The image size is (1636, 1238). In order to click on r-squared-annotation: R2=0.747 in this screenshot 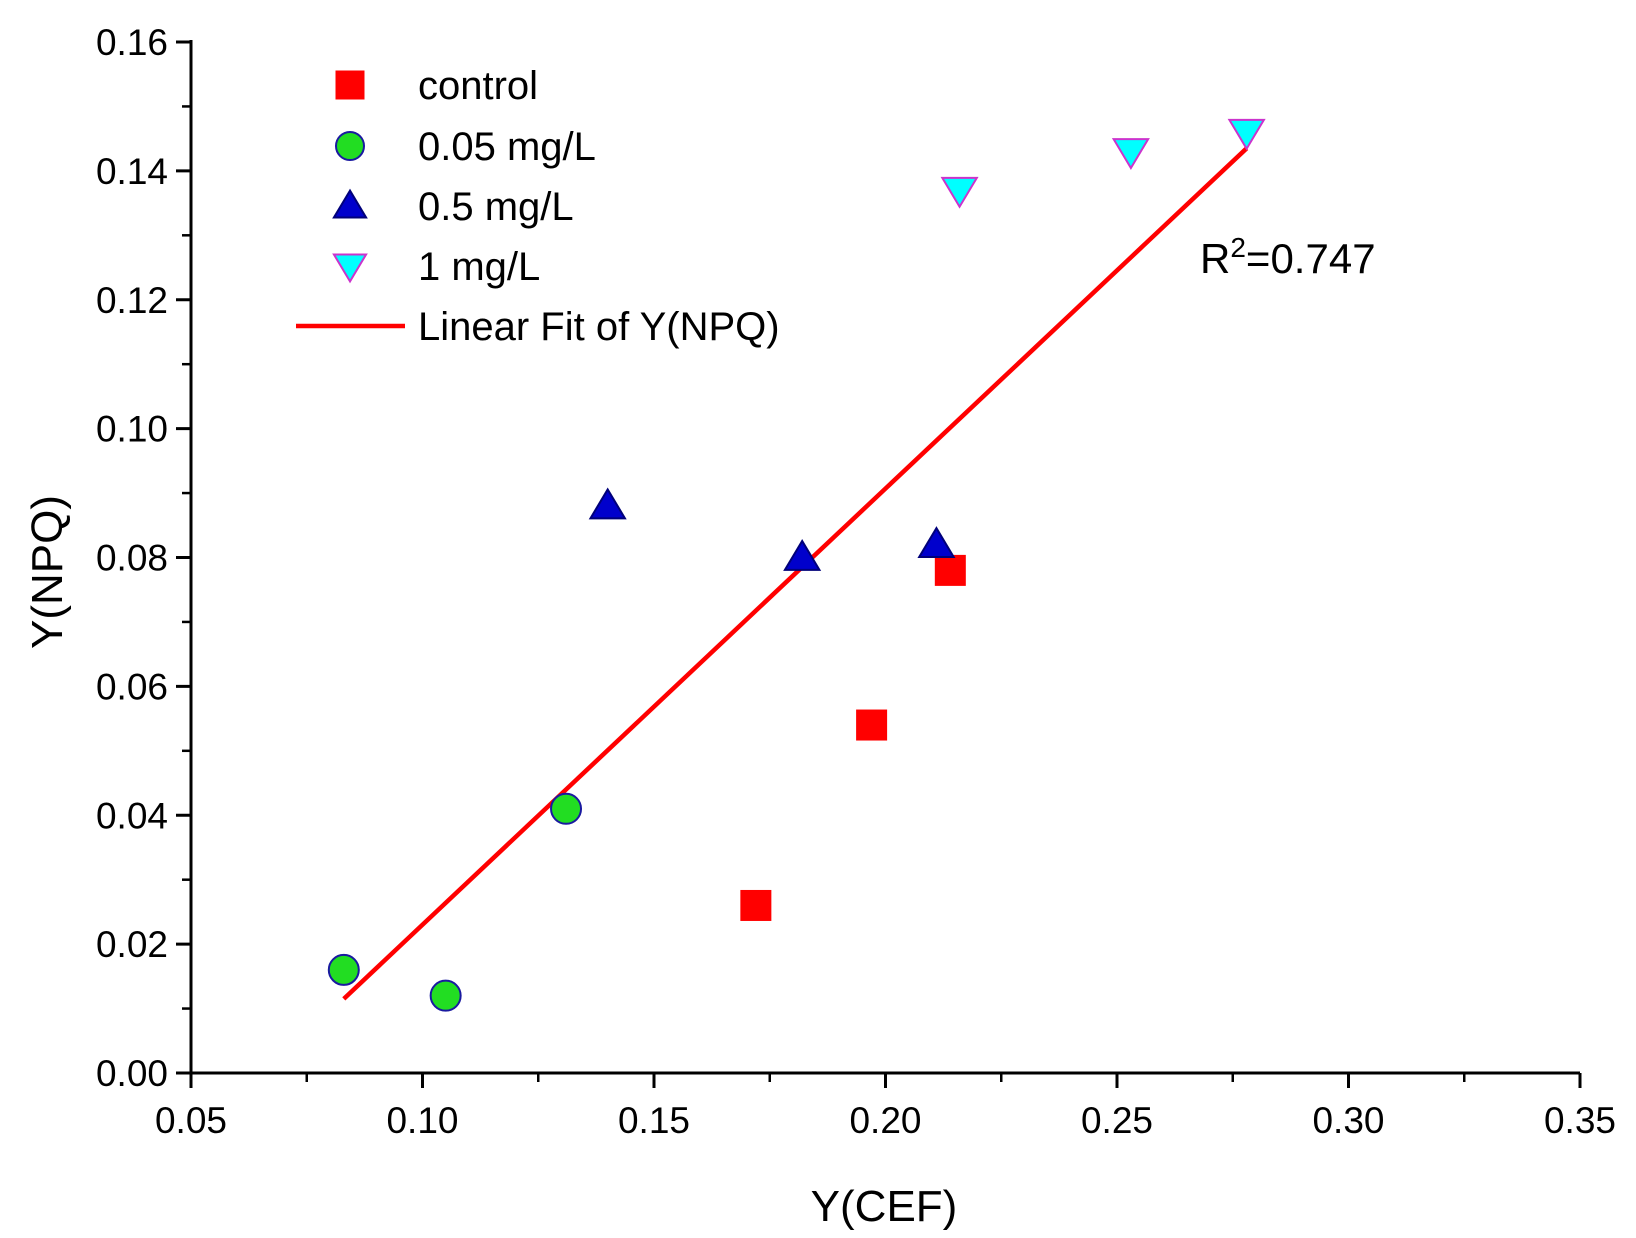, I will do `click(1288, 257)`.